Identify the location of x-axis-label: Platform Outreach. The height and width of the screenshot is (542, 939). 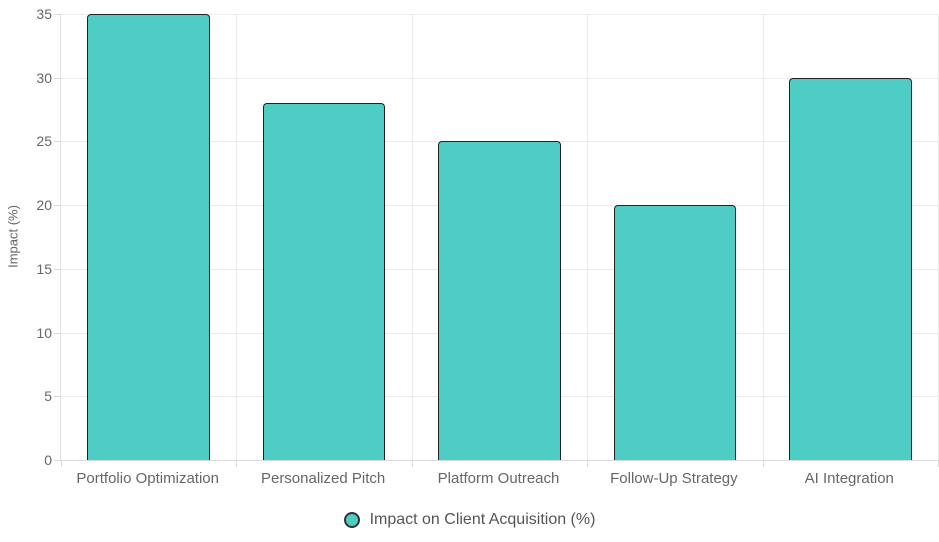
(498, 478).